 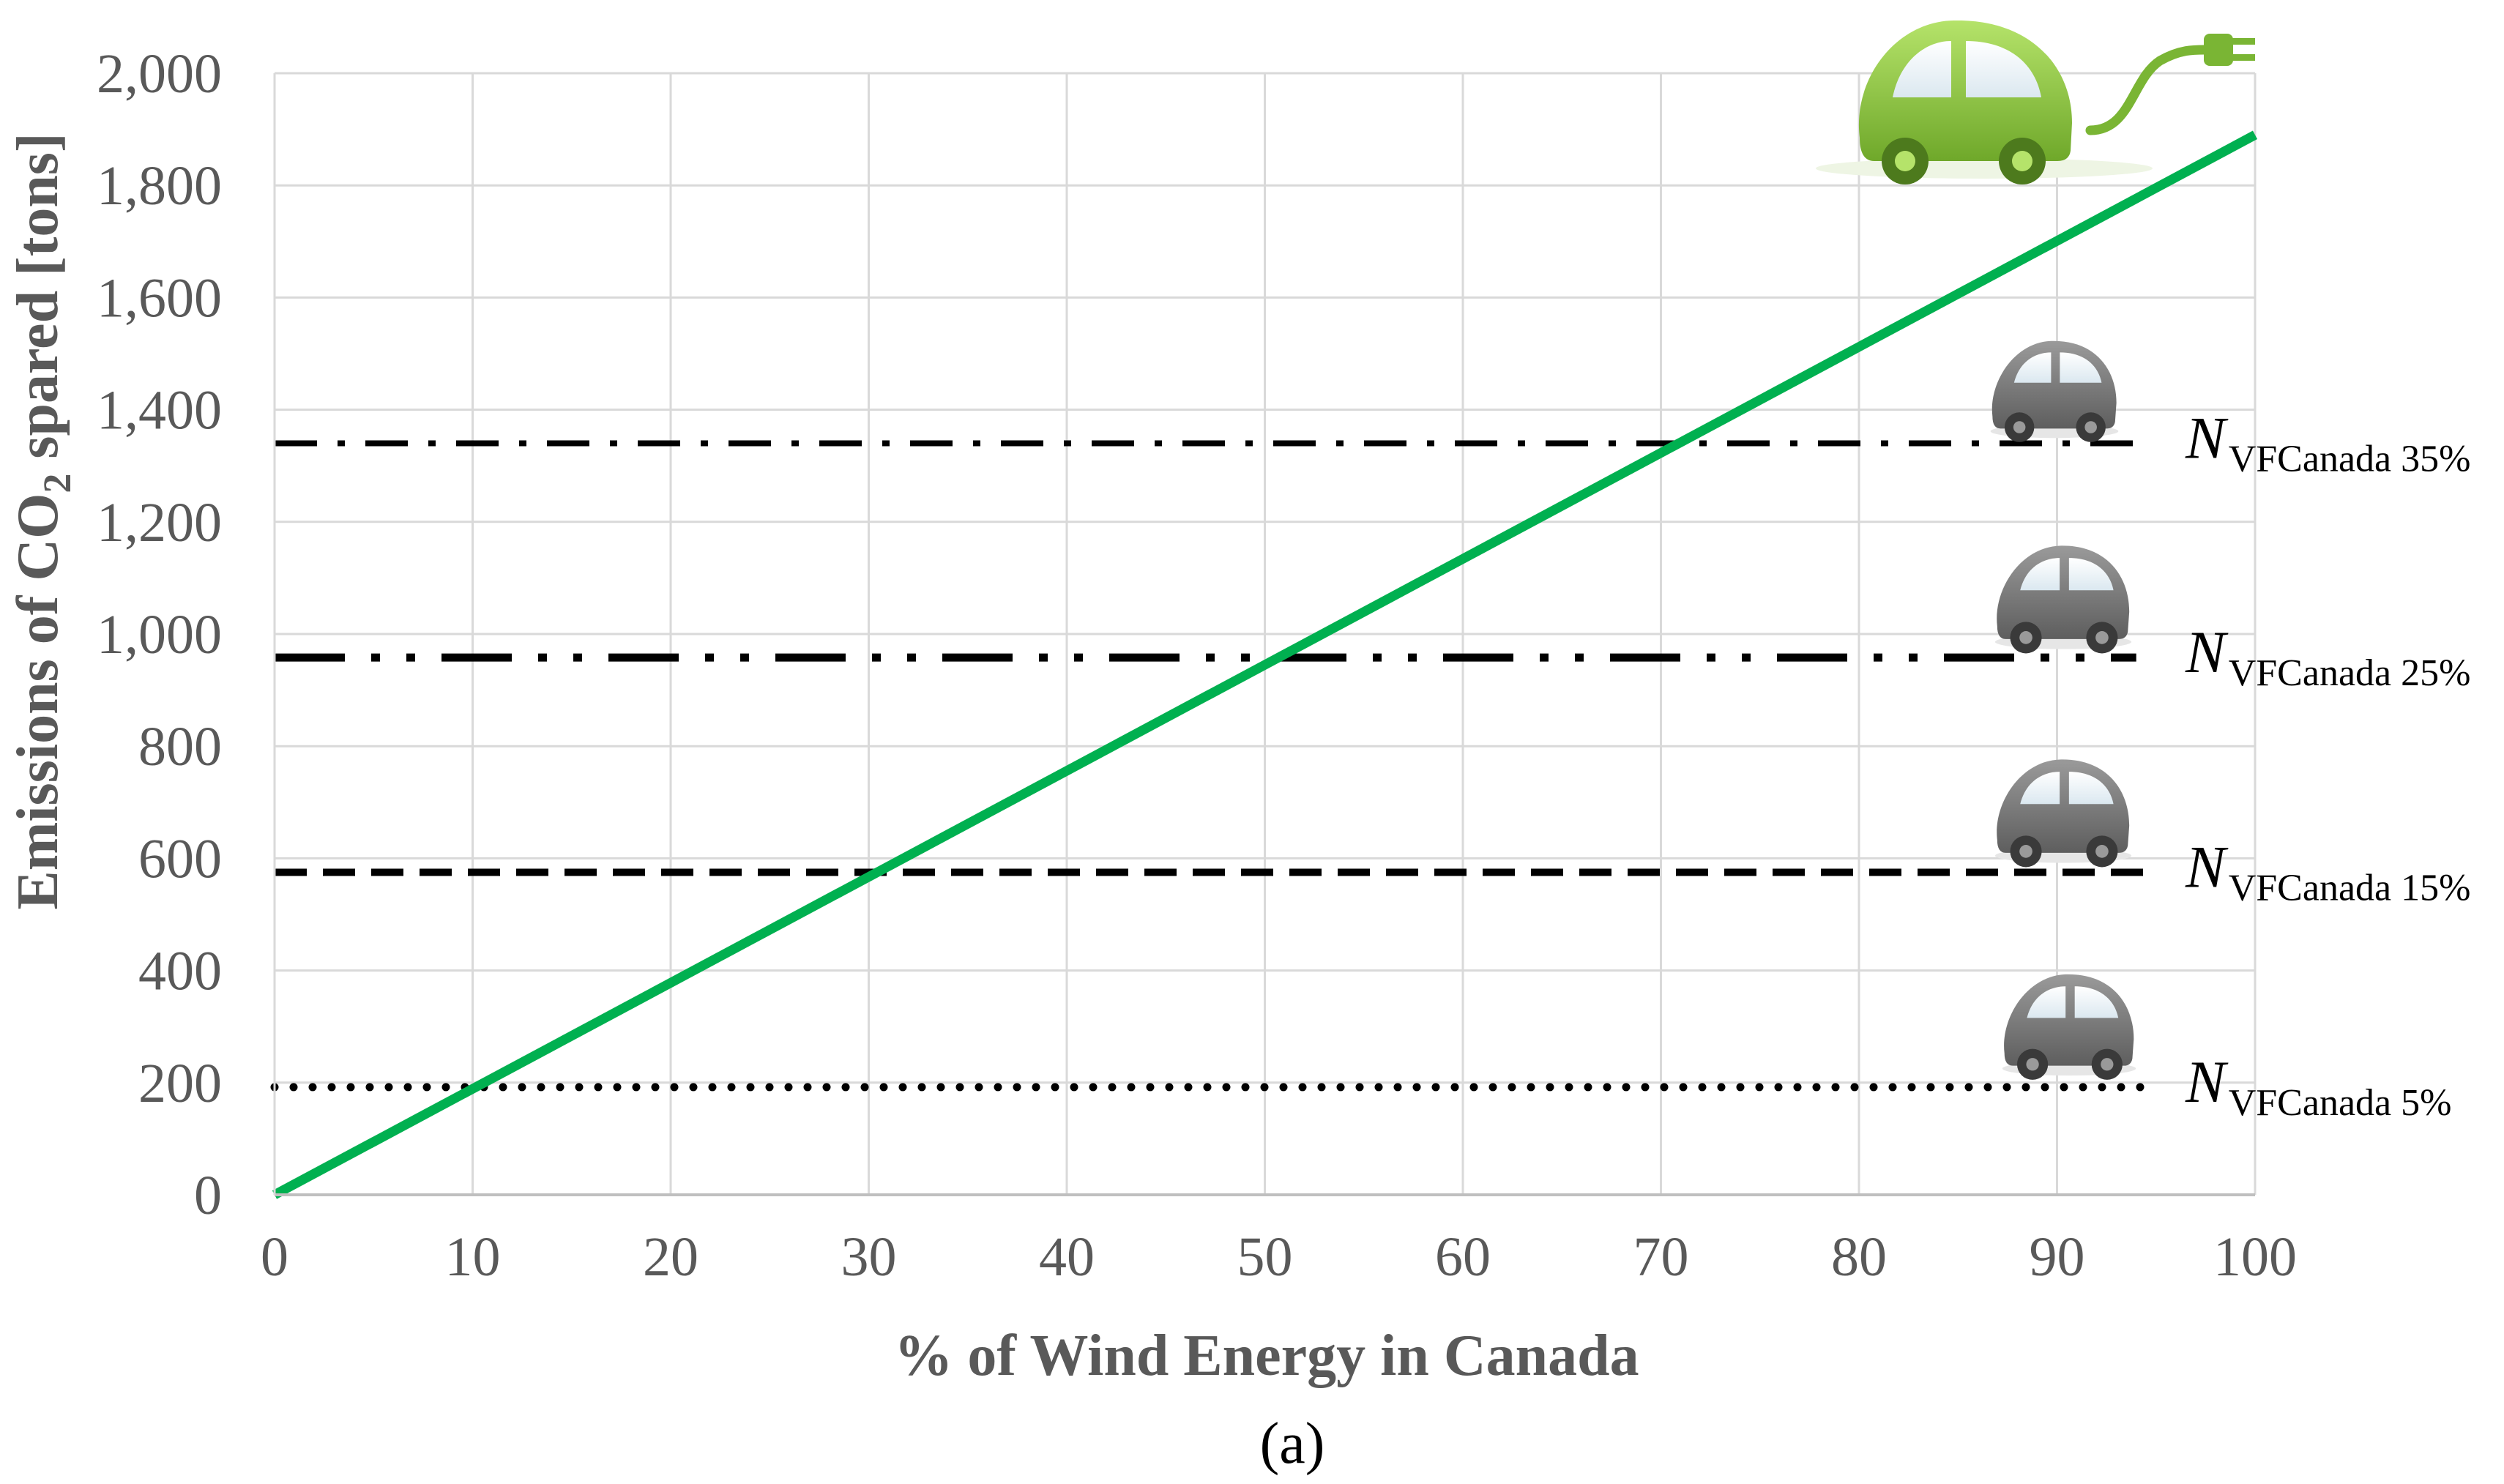 I want to click on reference-label: NVFCanada 35%, so click(x=2327, y=442).